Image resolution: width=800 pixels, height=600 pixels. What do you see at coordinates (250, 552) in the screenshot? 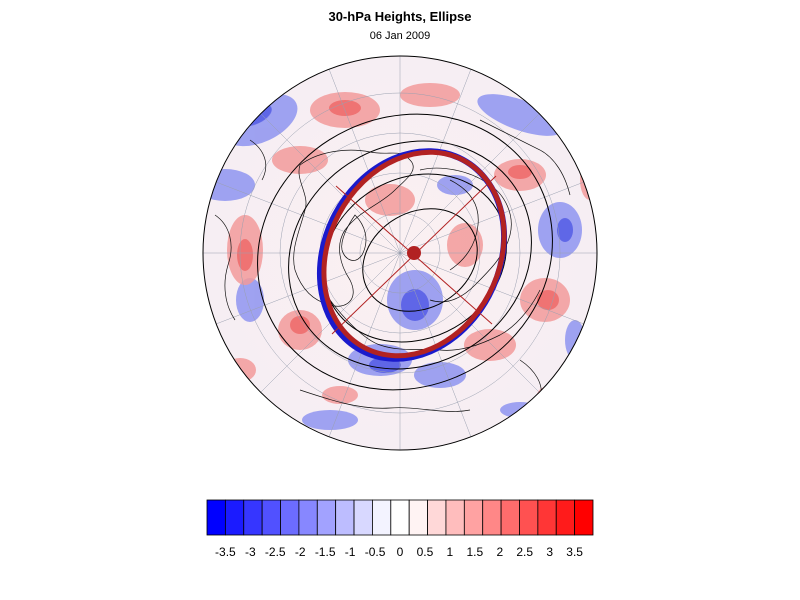
I see `colorbar-tick-label: -3` at bounding box center [250, 552].